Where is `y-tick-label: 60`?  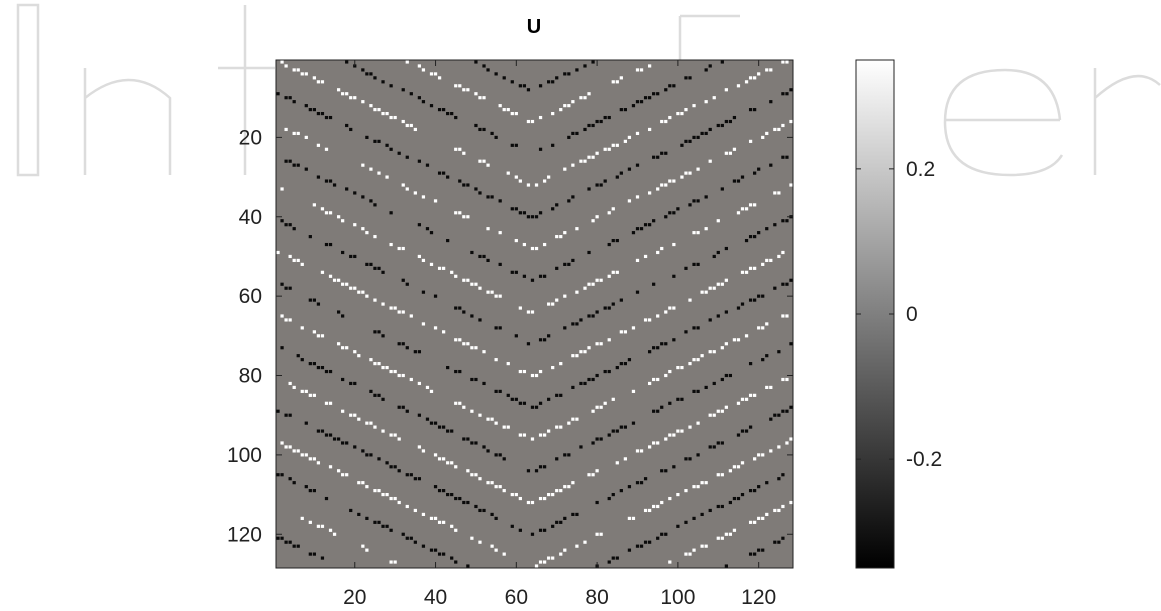 y-tick-label: 60 is located at coordinates (250, 296).